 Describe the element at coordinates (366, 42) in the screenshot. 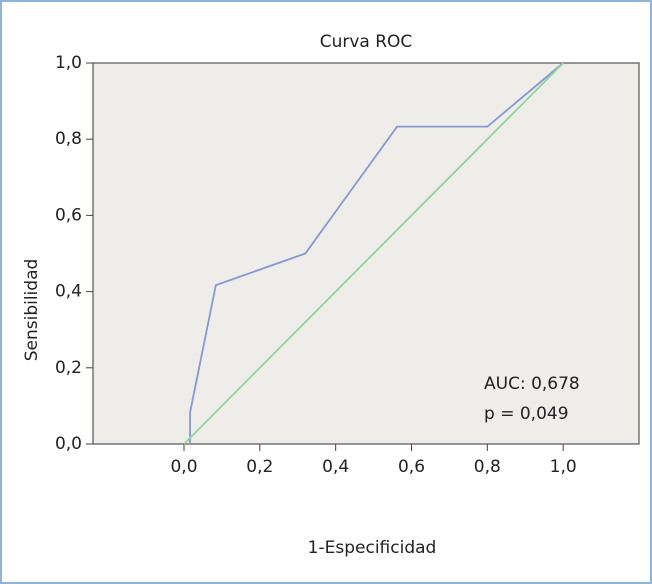

I see `chart-title: Curva ROC` at that location.